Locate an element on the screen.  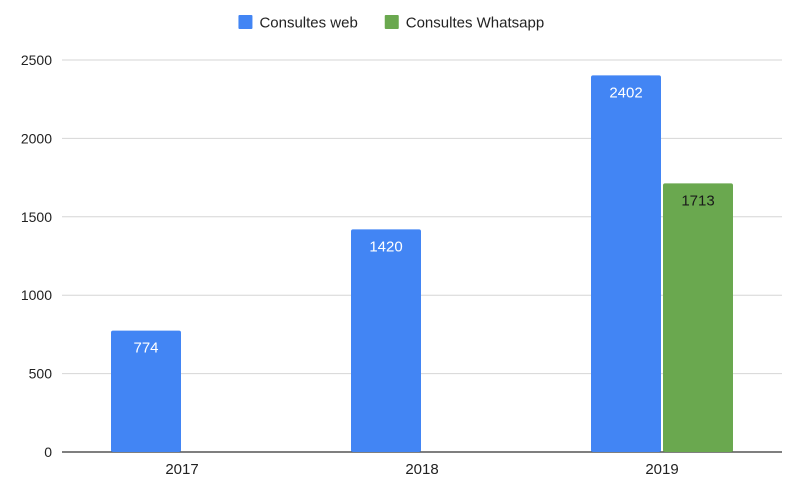
data-label: 2402 is located at coordinates (625, 92).